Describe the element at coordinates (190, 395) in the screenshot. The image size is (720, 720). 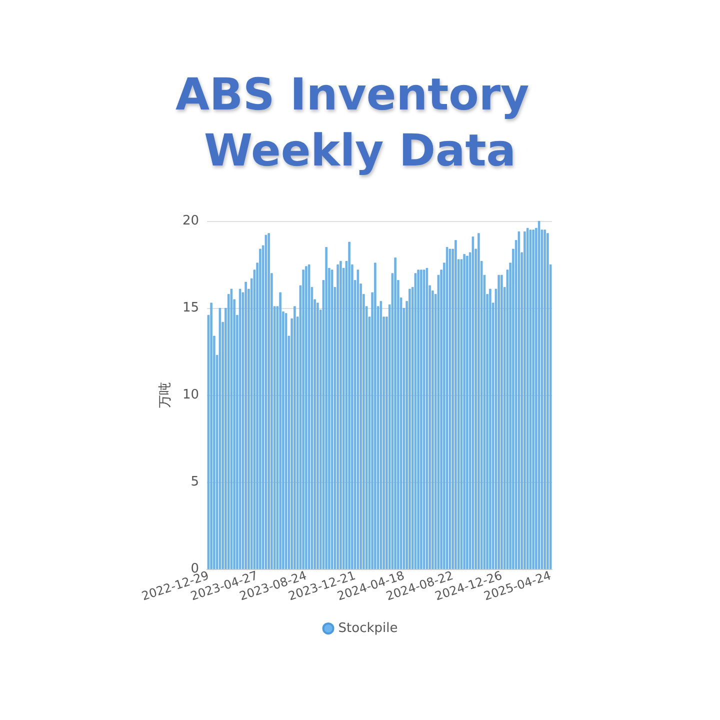
I see `y-tick-label: 10` at that location.